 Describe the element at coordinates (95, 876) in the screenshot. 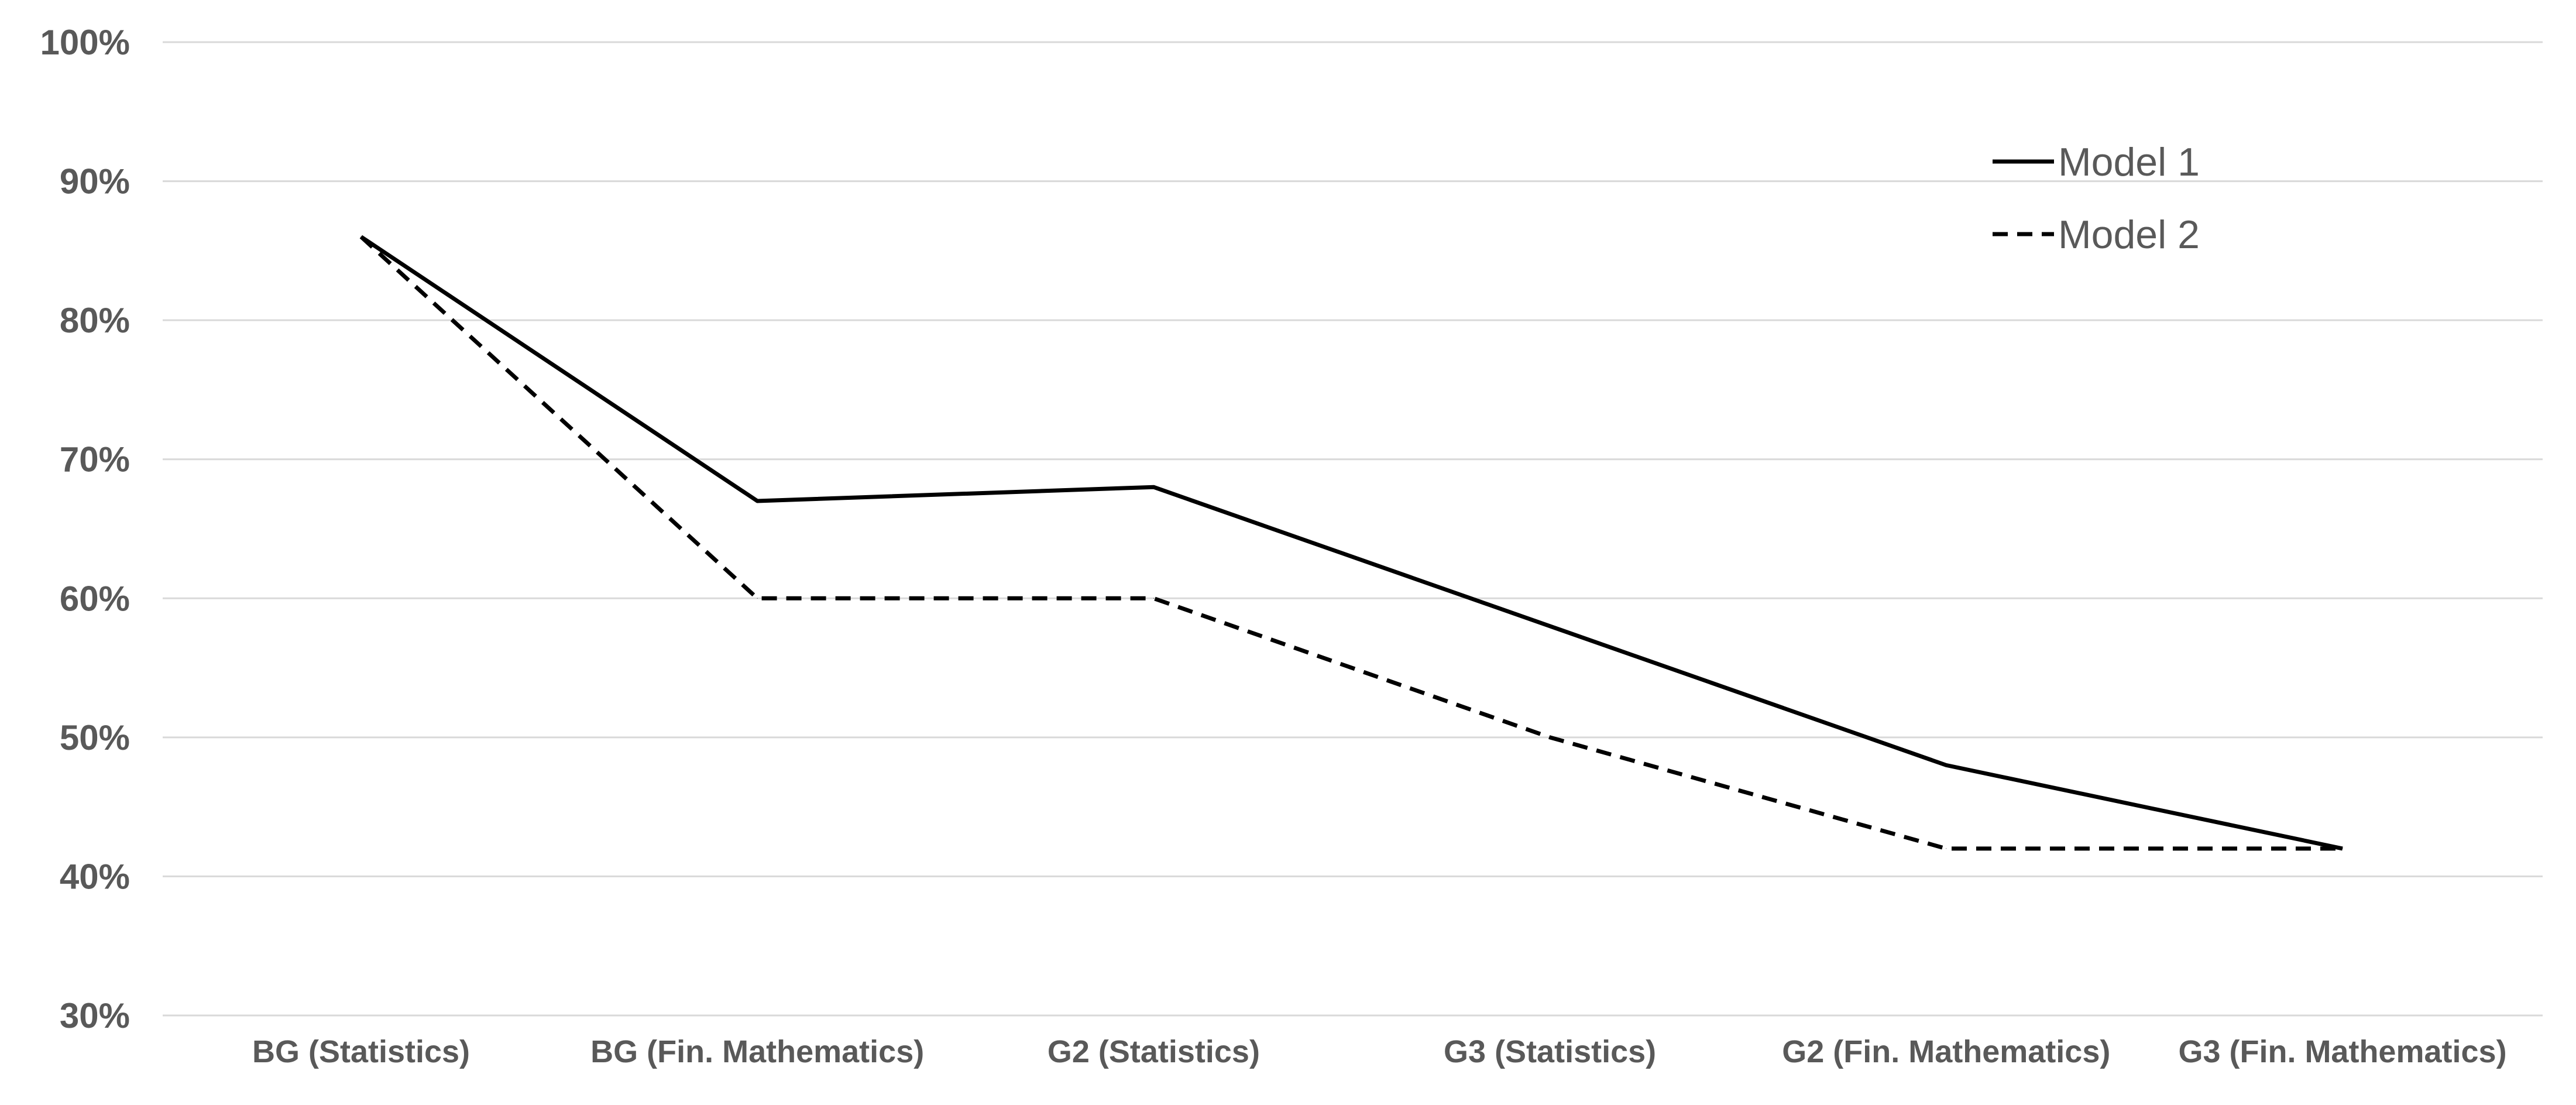

I see `y-tick-label: 40%` at that location.